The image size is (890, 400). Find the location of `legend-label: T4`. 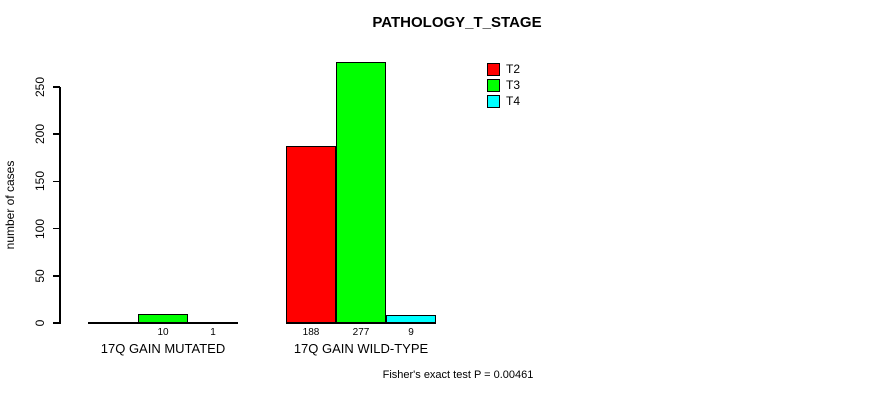

legend-label: T4 is located at coordinates (513, 101).